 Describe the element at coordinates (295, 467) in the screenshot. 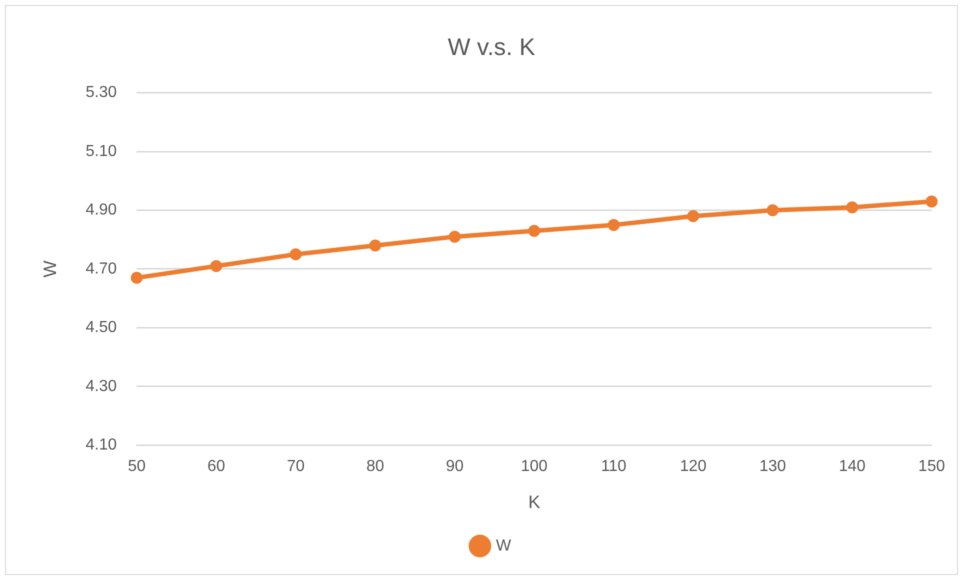

I see `x-tick-label: 70` at that location.